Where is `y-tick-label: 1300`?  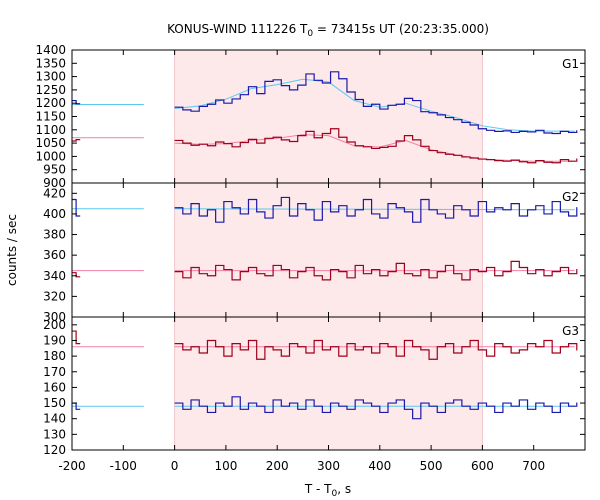 y-tick-label: 1300 is located at coordinates (50, 77).